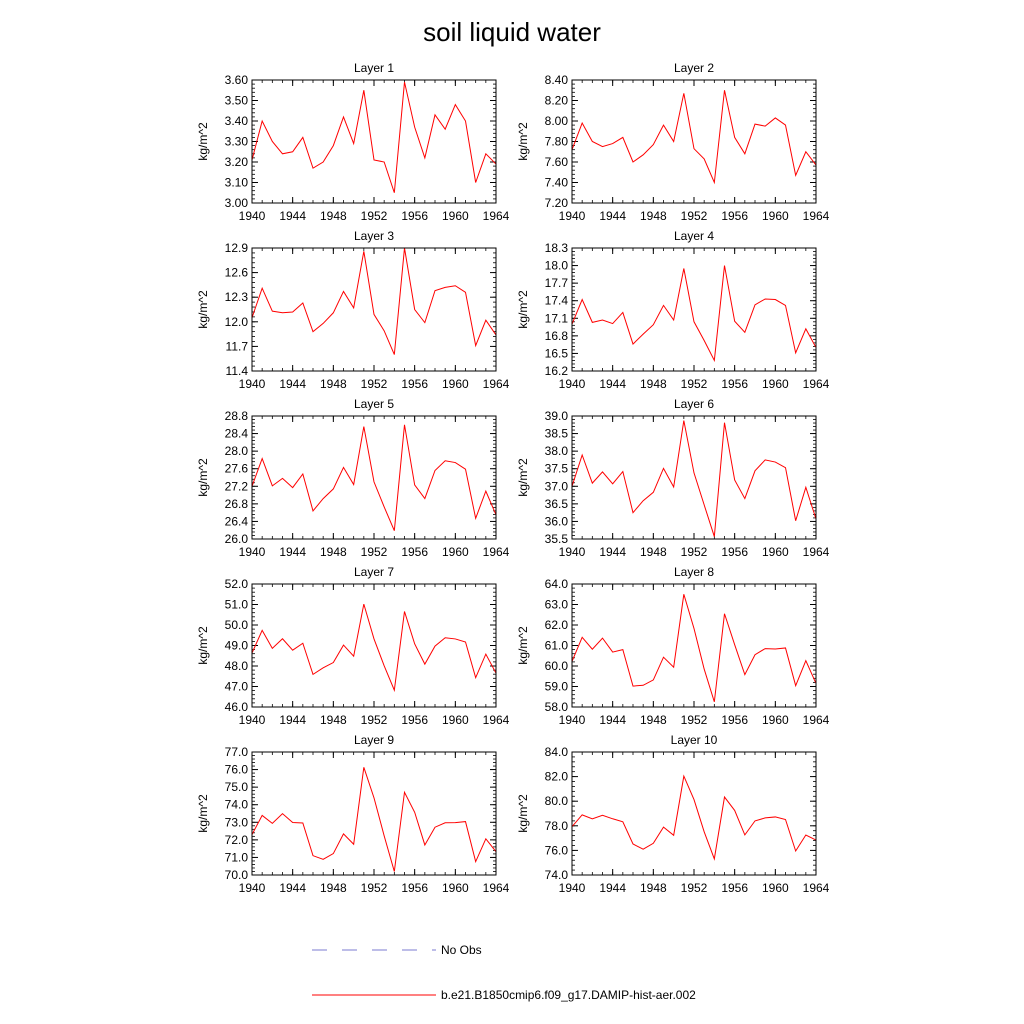  What do you see at coordinates (557, 752) in the screenshot?
I see `y-tick-label: 84.0` at bounding box center [557, 752].